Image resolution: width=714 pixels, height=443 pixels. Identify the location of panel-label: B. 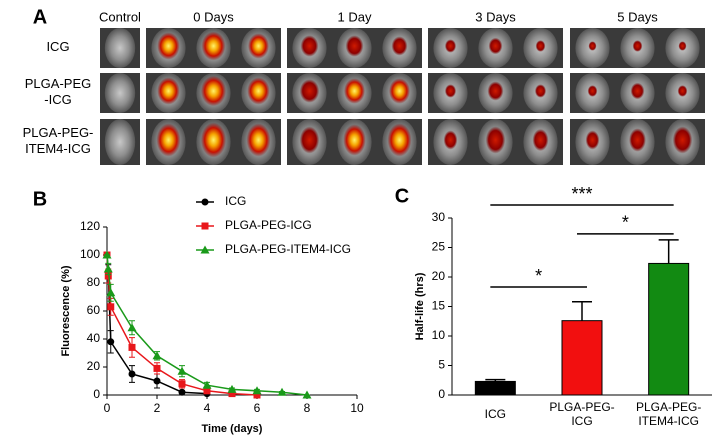
(40, 199).